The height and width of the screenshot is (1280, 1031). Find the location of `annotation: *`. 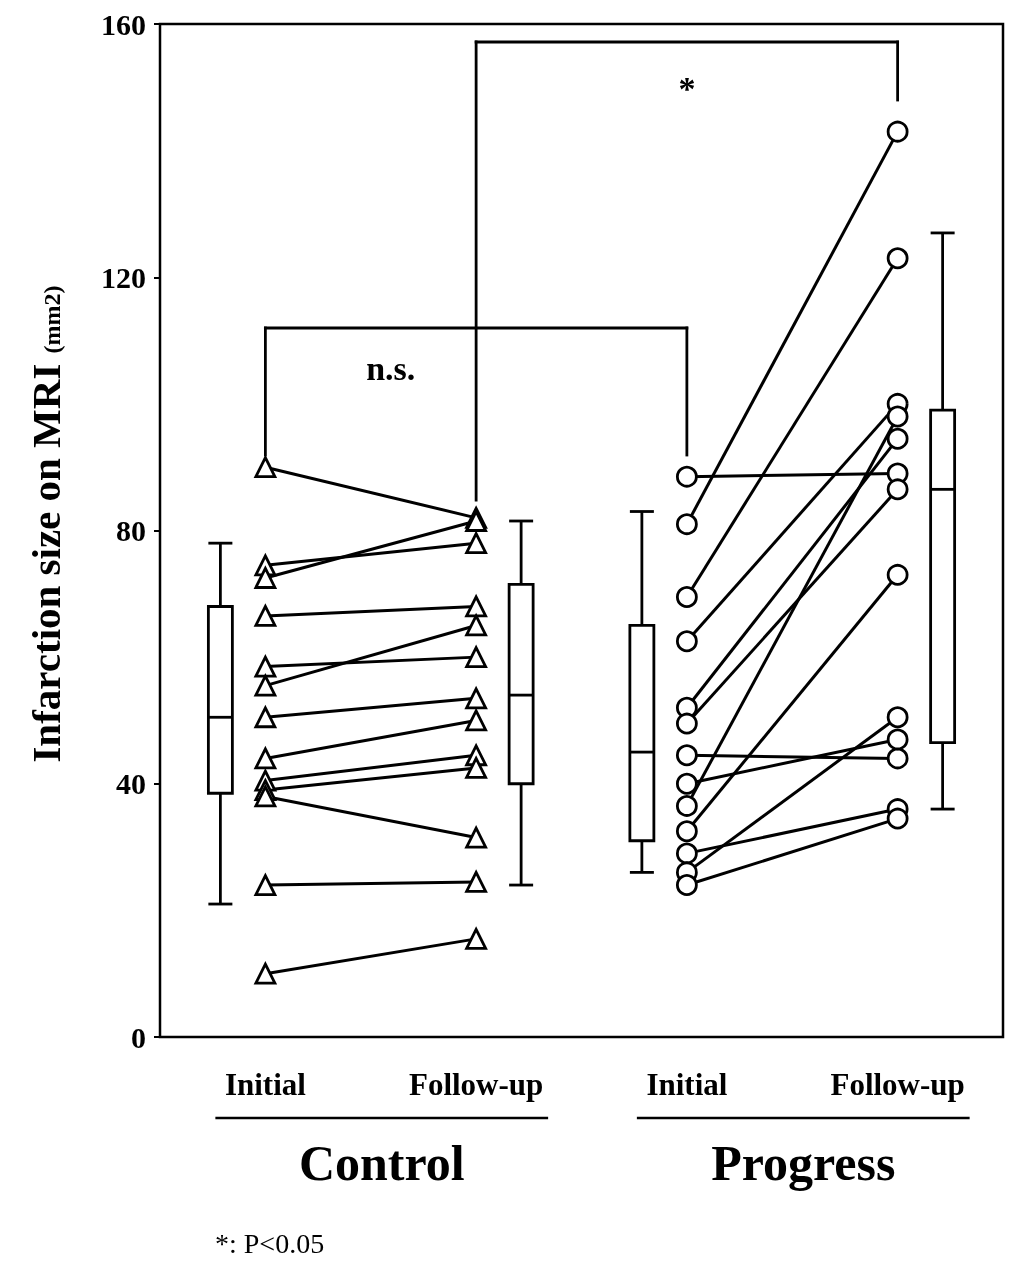

annotation: * is located at coordinates (687, 88).